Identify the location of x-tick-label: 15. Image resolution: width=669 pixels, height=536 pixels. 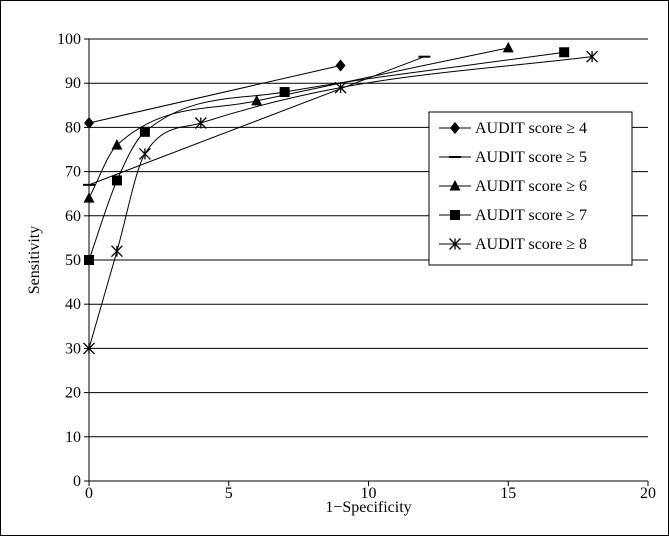
(508, 493).